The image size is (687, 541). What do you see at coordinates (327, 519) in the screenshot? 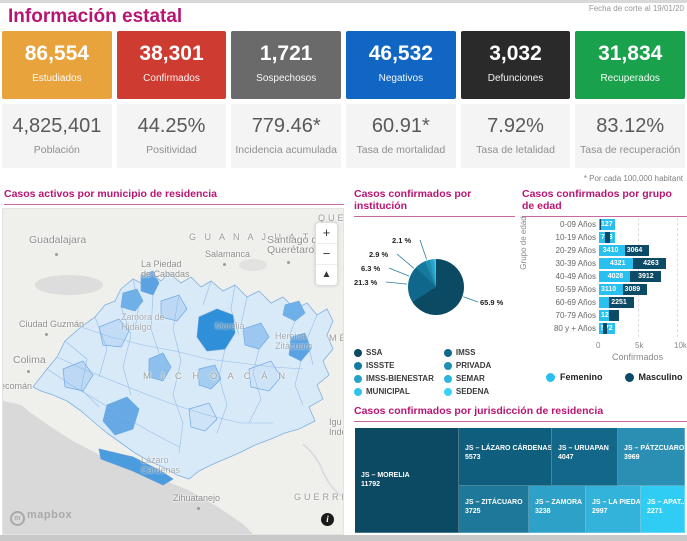
I see `map-info-button: i` at bounding box center [327, 519].